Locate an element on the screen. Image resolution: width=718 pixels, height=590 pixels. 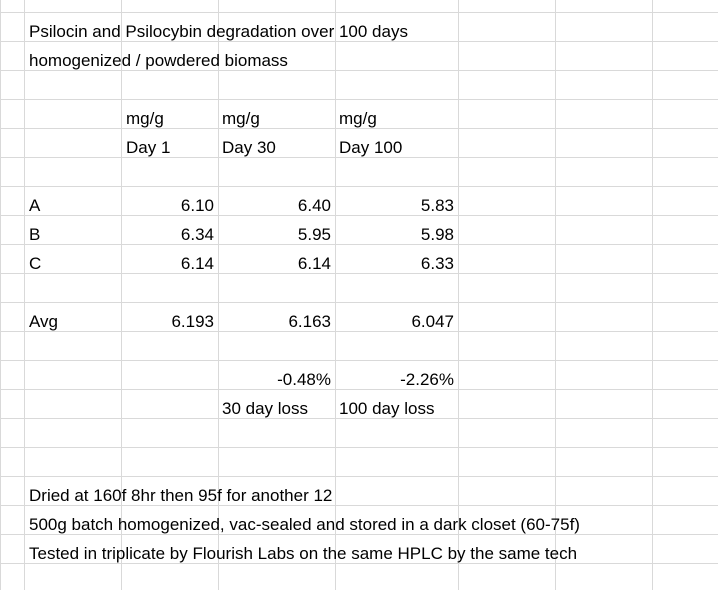
cell-b-day100: 5.98 is located at coordinates (437, 234).